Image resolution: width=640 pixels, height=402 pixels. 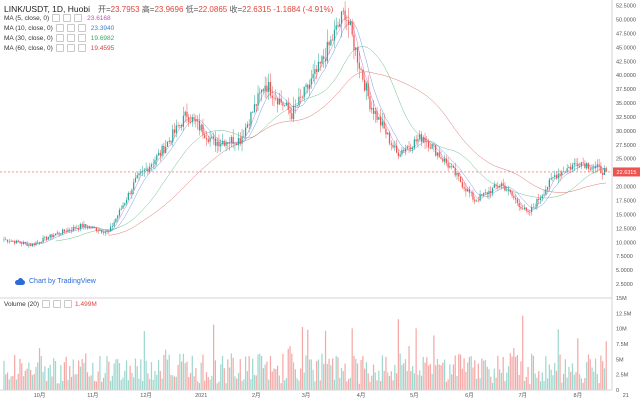 What do you see at coordinates (331, 395) in the screenshot?
I see `time-axis: 10月 11月 12月 2021 2月 3月 4月 5月 6月 7月 8月 21` at bounding box center [331, 395].